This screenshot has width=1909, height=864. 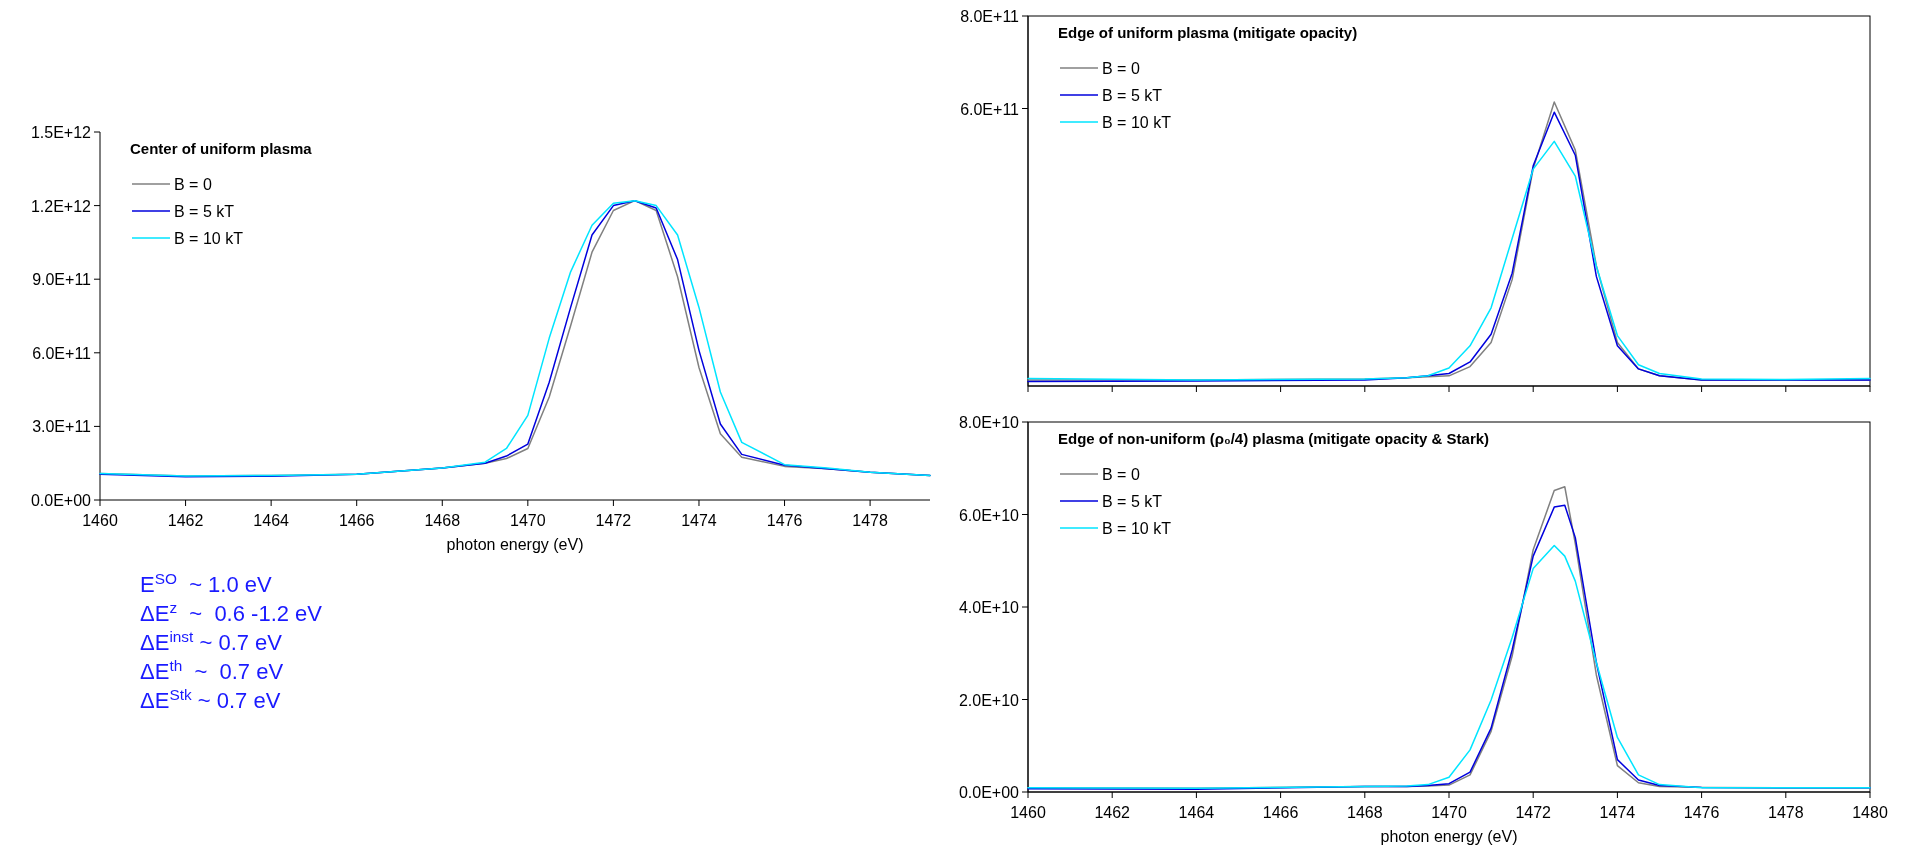 I want to click on y-tick-label: 1.5E+12, so click(x=61, y=132).